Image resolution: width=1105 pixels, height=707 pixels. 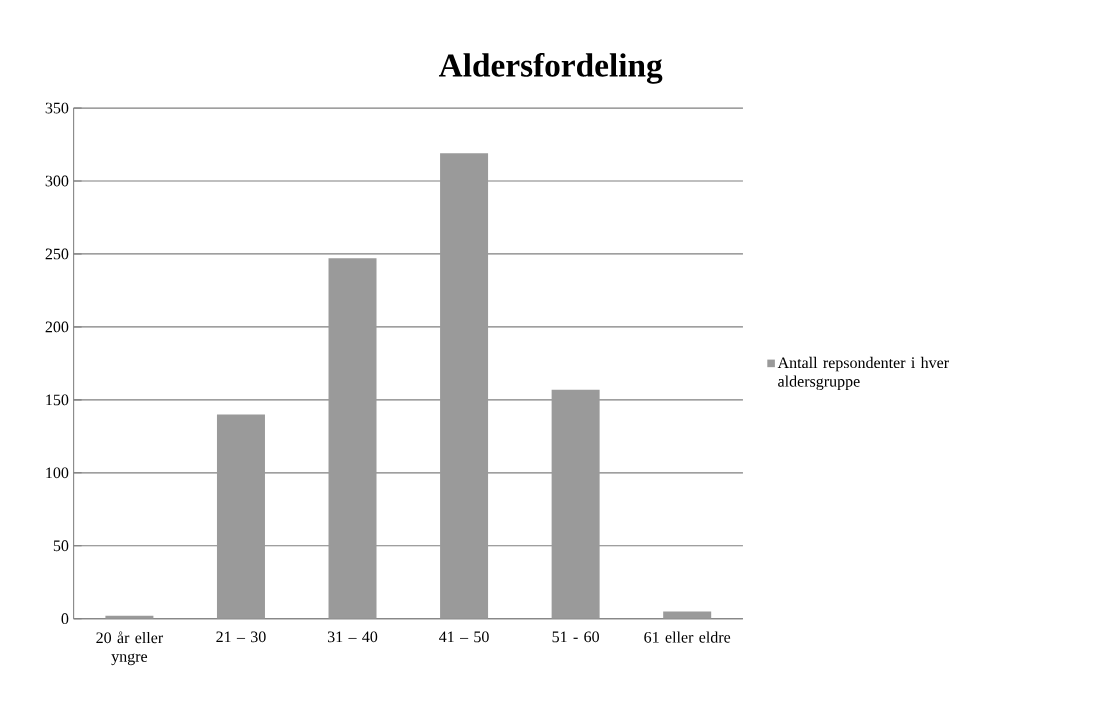 I want to click on y-tick-label: 150, so click(x=57, y=400).